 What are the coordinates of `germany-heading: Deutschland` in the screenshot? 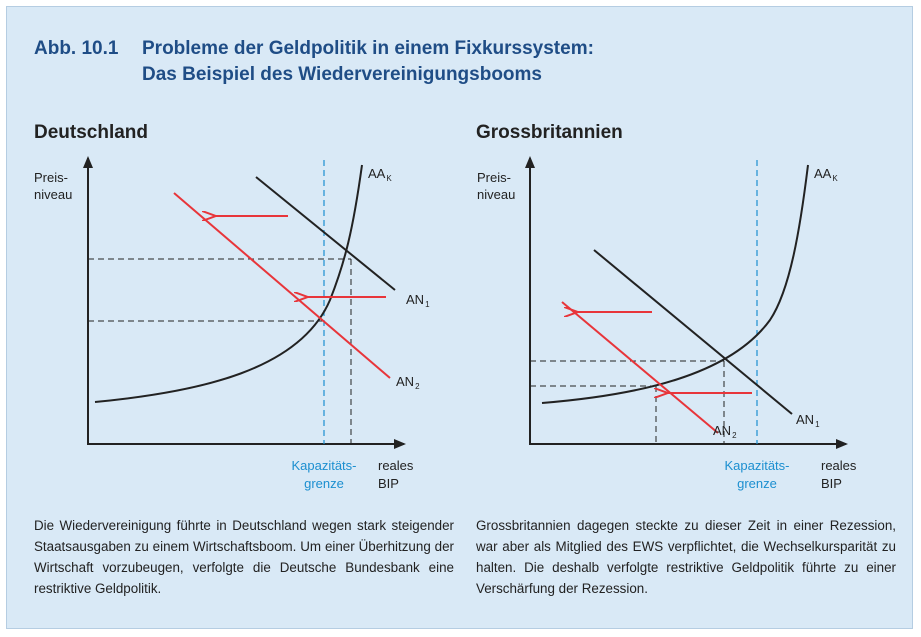 It's located at (91, 132).